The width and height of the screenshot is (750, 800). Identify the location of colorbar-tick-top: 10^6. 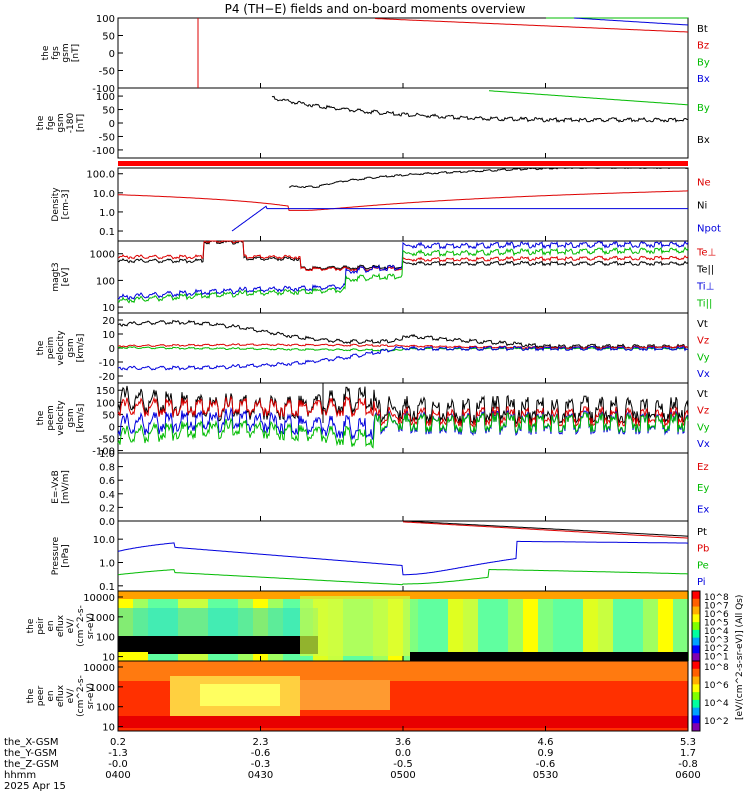
(716, 615).